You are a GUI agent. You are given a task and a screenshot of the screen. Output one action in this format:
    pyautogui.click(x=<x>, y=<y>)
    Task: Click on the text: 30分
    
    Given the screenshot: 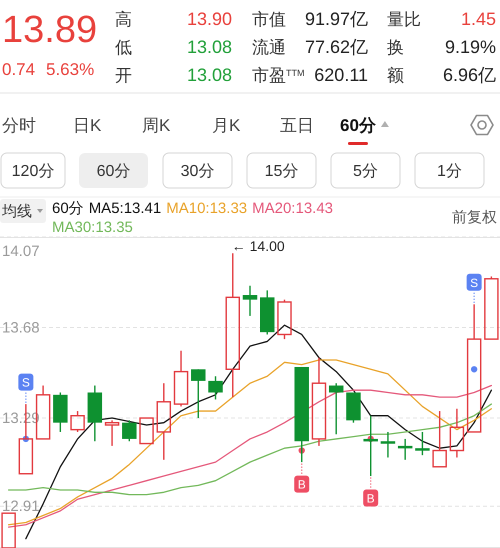 What is the action you would take?
    pyautogui.click(x=197, y=171)
    